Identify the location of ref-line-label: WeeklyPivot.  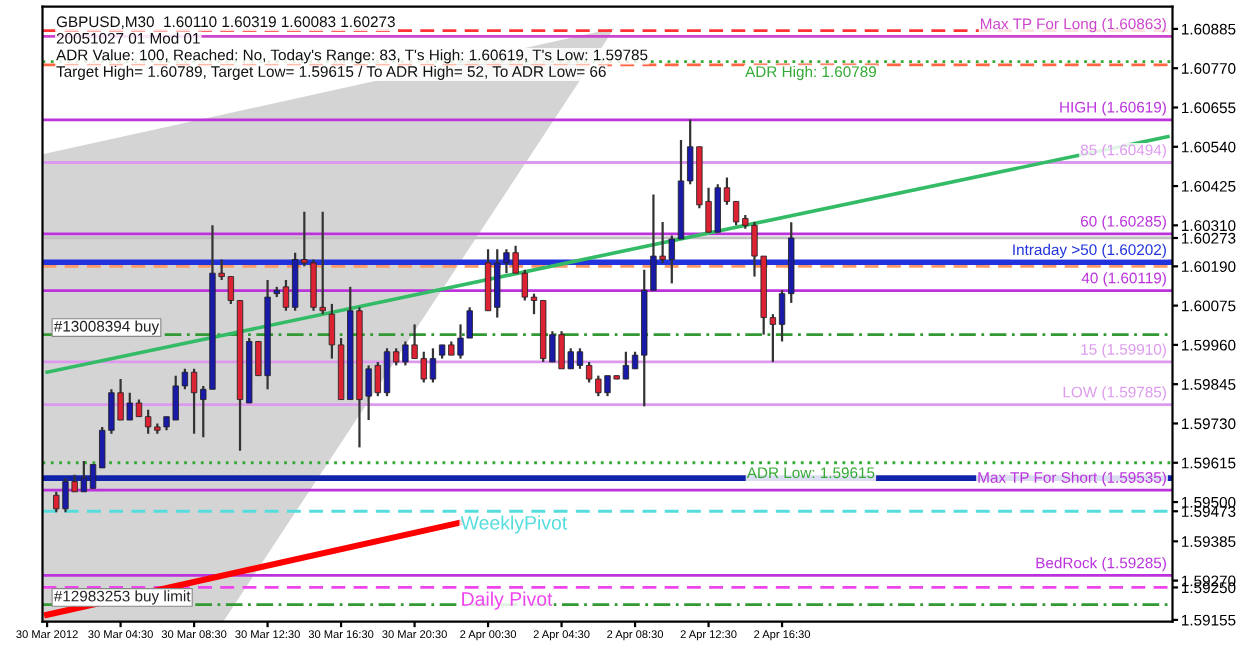
(514, 524).